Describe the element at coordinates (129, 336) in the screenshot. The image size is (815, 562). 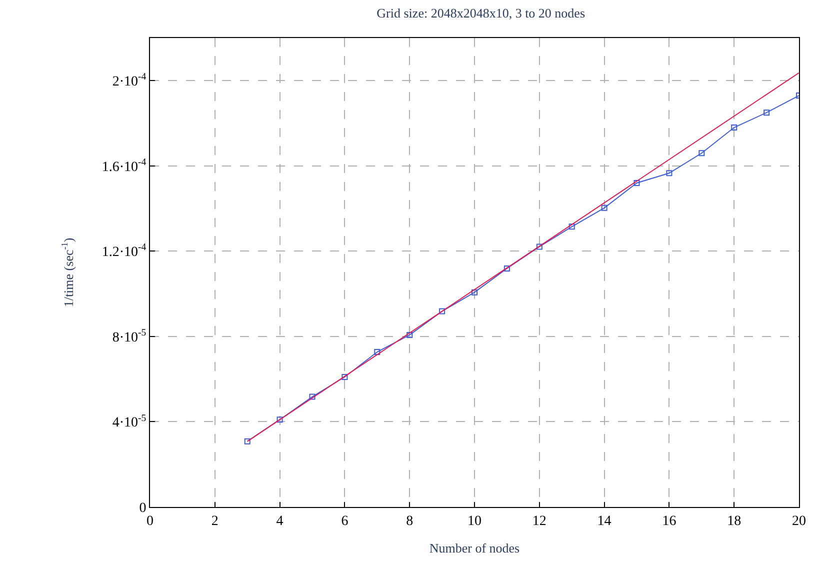
I see `y-tick-label: 8·10$^{-5}$` at that location.